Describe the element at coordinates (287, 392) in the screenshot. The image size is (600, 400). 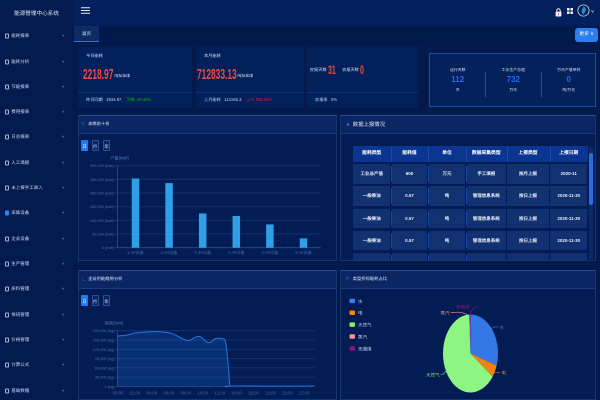
I see `svg-text: 20:00` at that location.